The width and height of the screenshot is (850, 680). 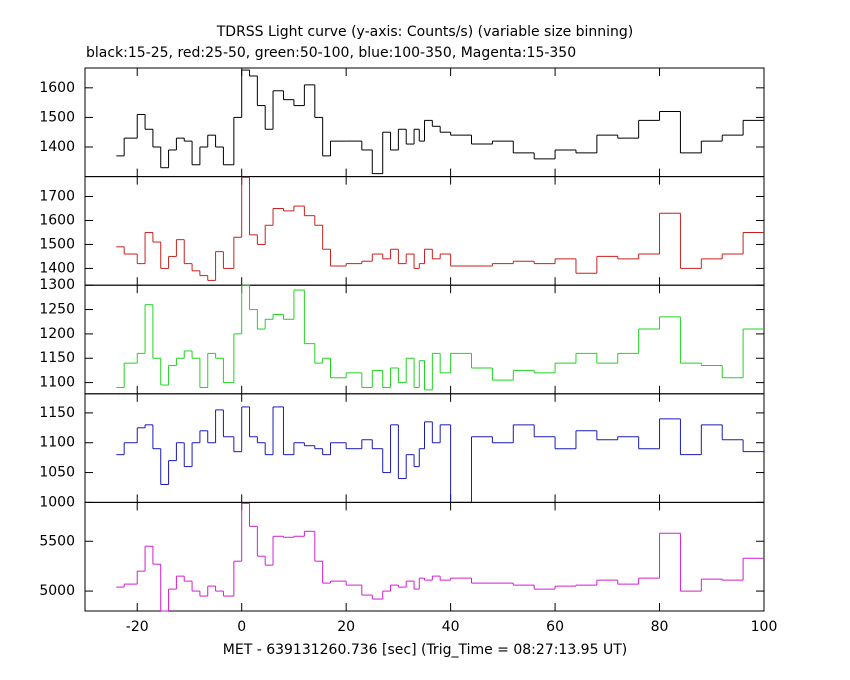 I want to click on x-tick-label: 20, so click(x=346, y=627).